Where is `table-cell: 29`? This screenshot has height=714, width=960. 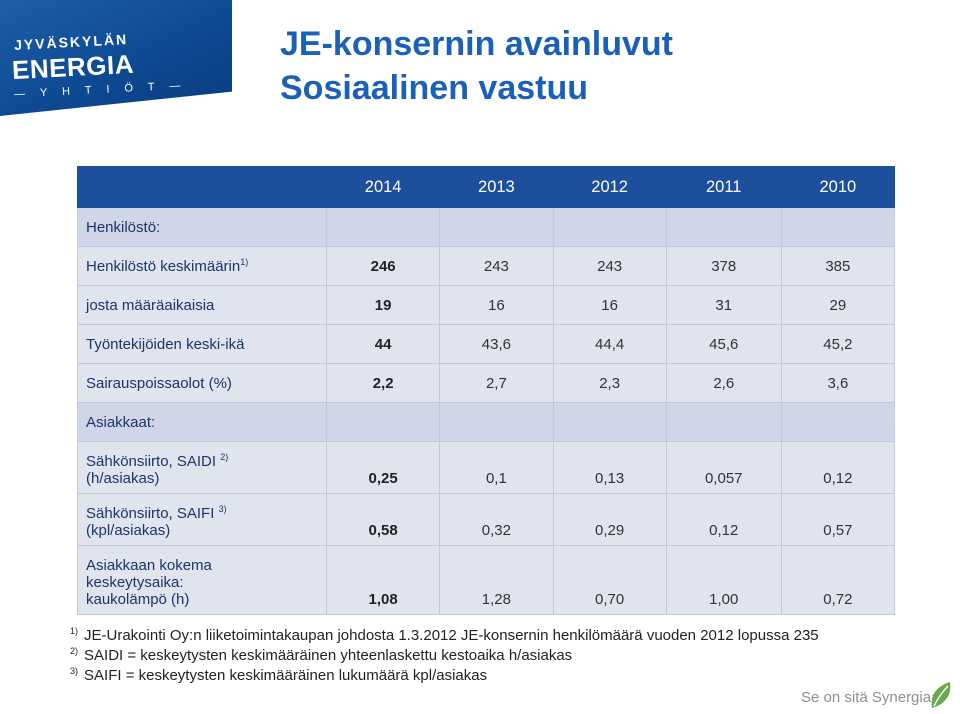 table-cell: 29 is located at coordinates (838, 305).